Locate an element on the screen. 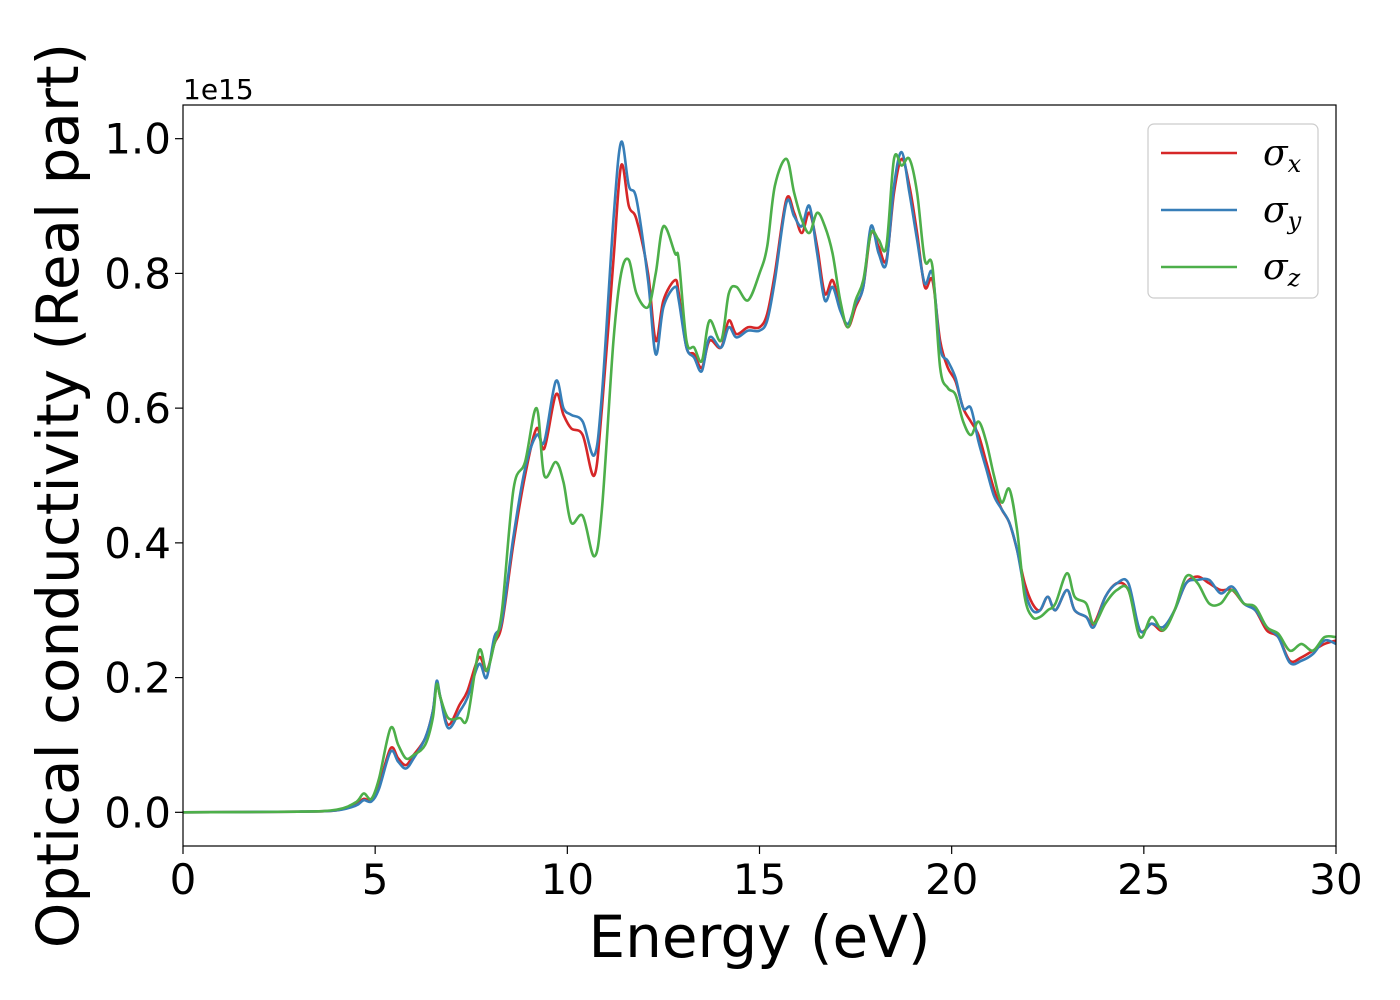 This screenshot has width=1400, height=1000. x-tick-label: 25 is located at coordinates (1143, 879).